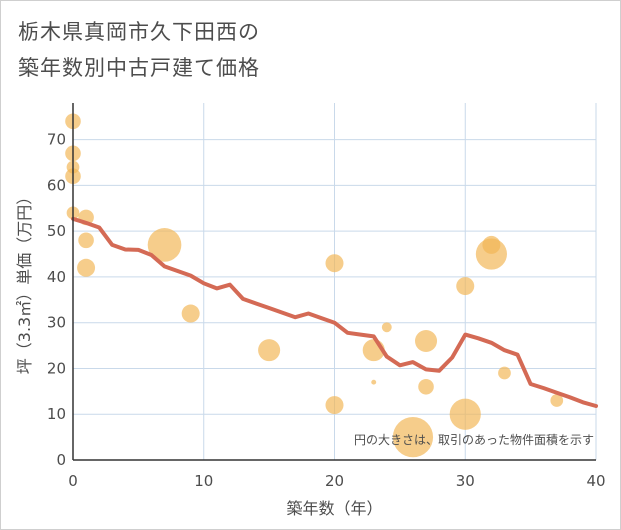 Image resolution: width=621 pixels, height=530 pixels. Describe the element at coordinates (203, 481) in the screenshot. I see `x-tick-label: 10` at that location.